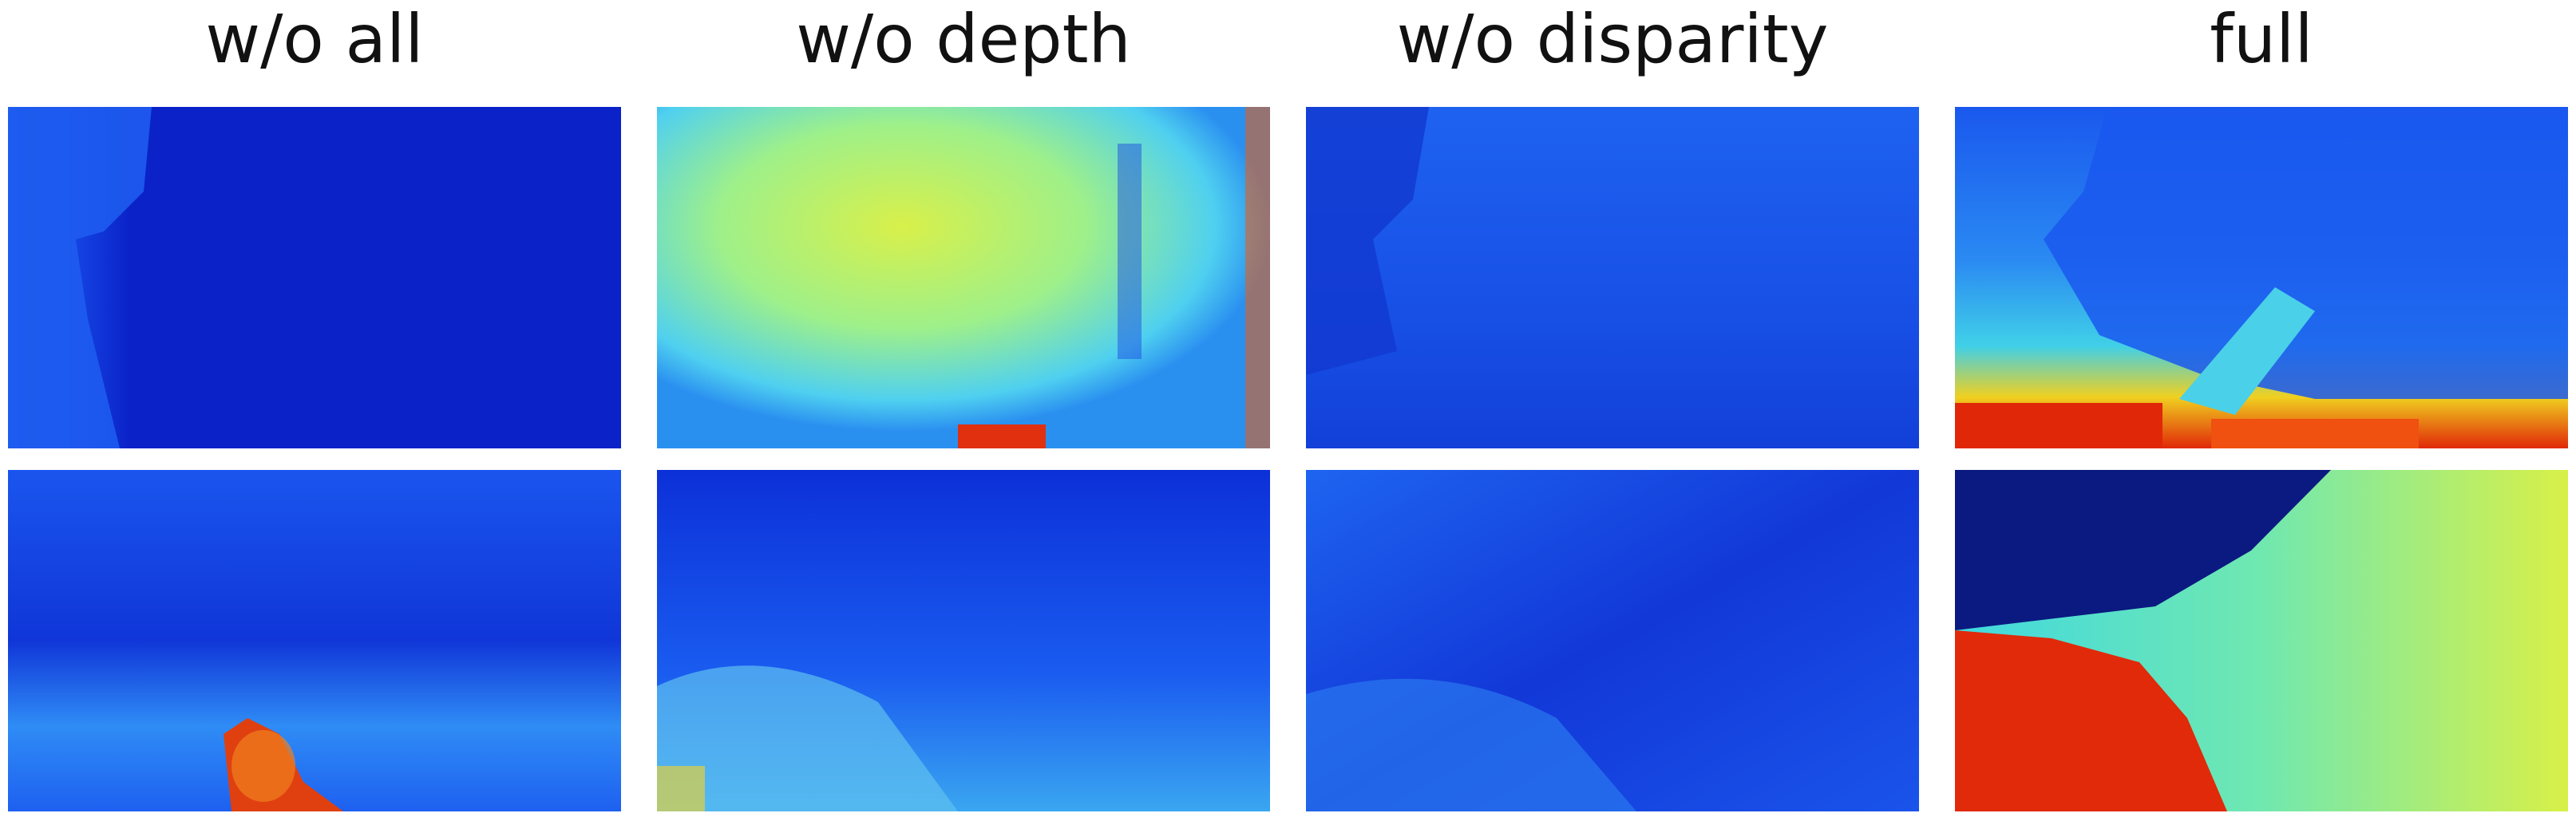 Image resolution: width=2576 pixels, height=821 pixels. I want to click on column-titles: w/o all w/o depth w/o disparity full, so click(1259, 39).